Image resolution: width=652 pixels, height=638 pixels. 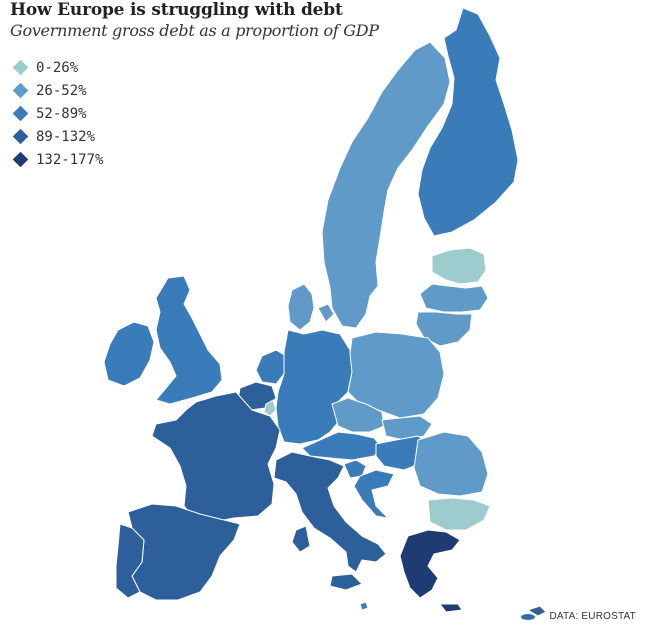 I want to click on legend-item: 132-177%, so click(x=57, y=159).